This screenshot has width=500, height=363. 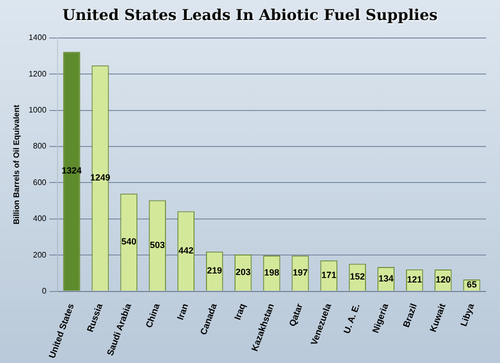 I want to click on x-tick-label: China, so click(x=153, y=315).